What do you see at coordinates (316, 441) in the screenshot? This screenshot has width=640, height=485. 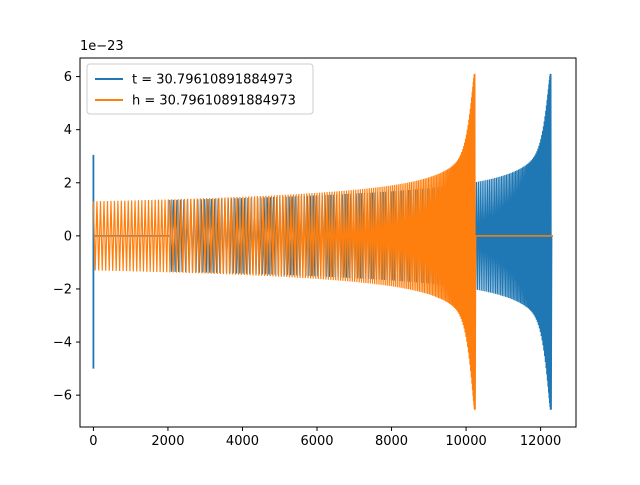 I see `x-tick-label: 6000` at bounding box center [316, 441].